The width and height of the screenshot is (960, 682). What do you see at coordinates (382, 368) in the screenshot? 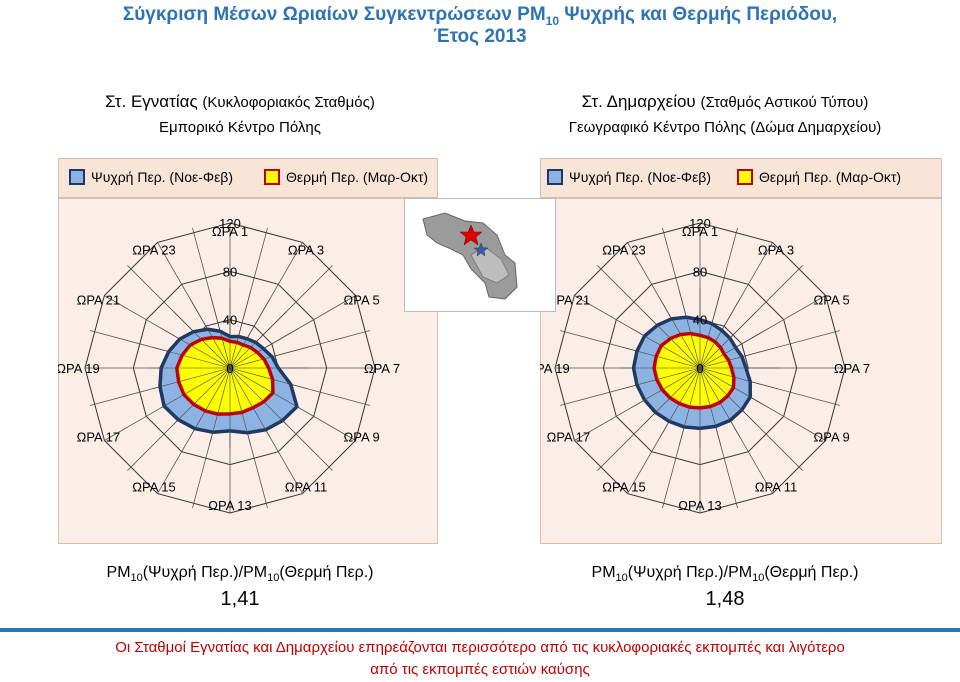
I see `category-label: ΩΡΑ 7` at bounding box center [382, 368].